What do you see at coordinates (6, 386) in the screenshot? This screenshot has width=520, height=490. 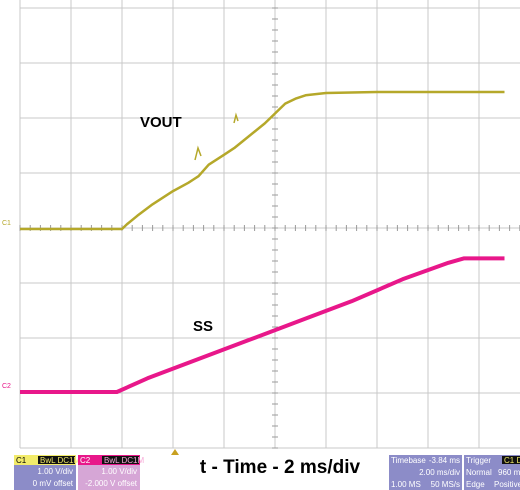 I see `ch2-ground-marker: C2` at bounding box center [6, 386].